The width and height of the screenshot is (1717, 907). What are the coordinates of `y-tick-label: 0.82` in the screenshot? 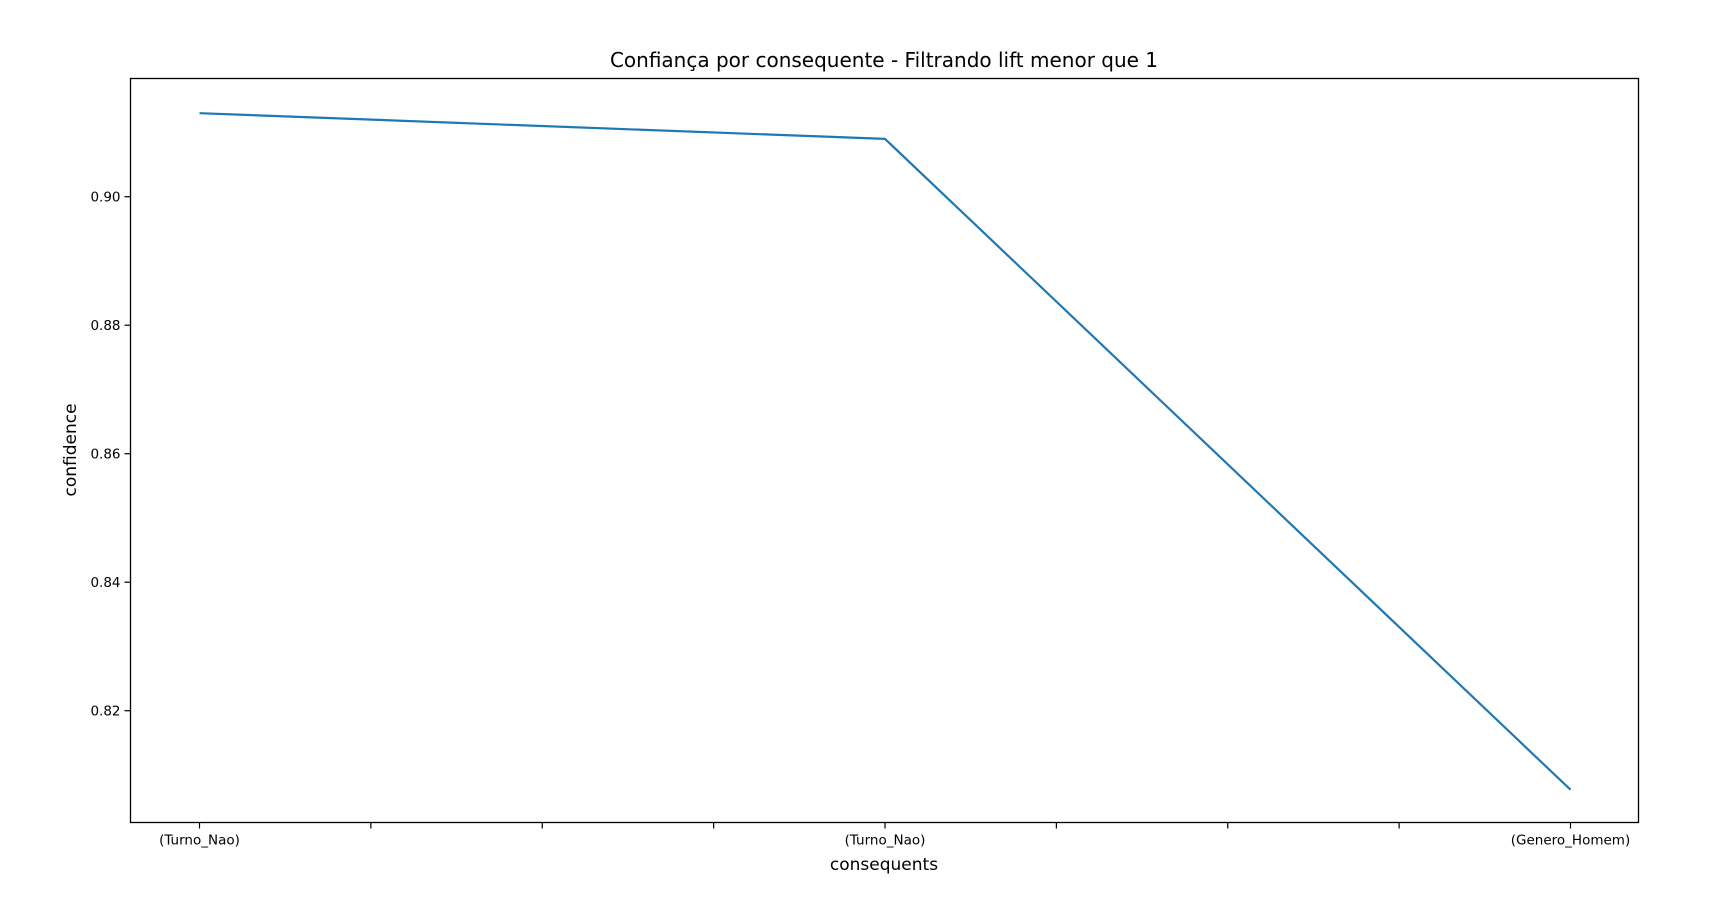 It's located at (105, 712).